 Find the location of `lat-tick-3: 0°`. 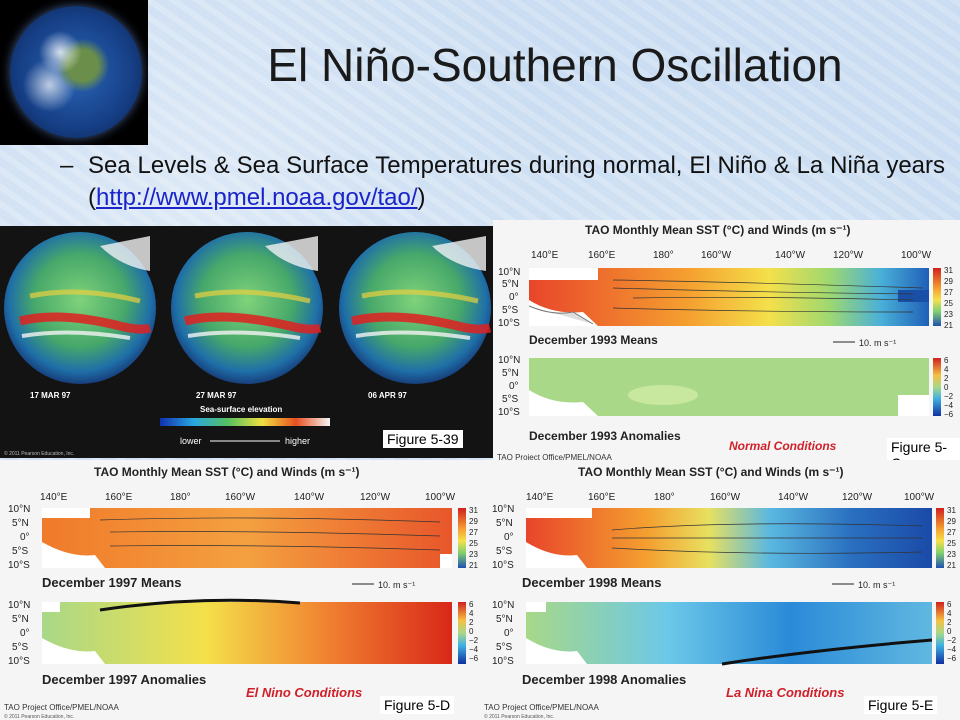

lat-tick-3: 0° is located at coordinates (514, 297).